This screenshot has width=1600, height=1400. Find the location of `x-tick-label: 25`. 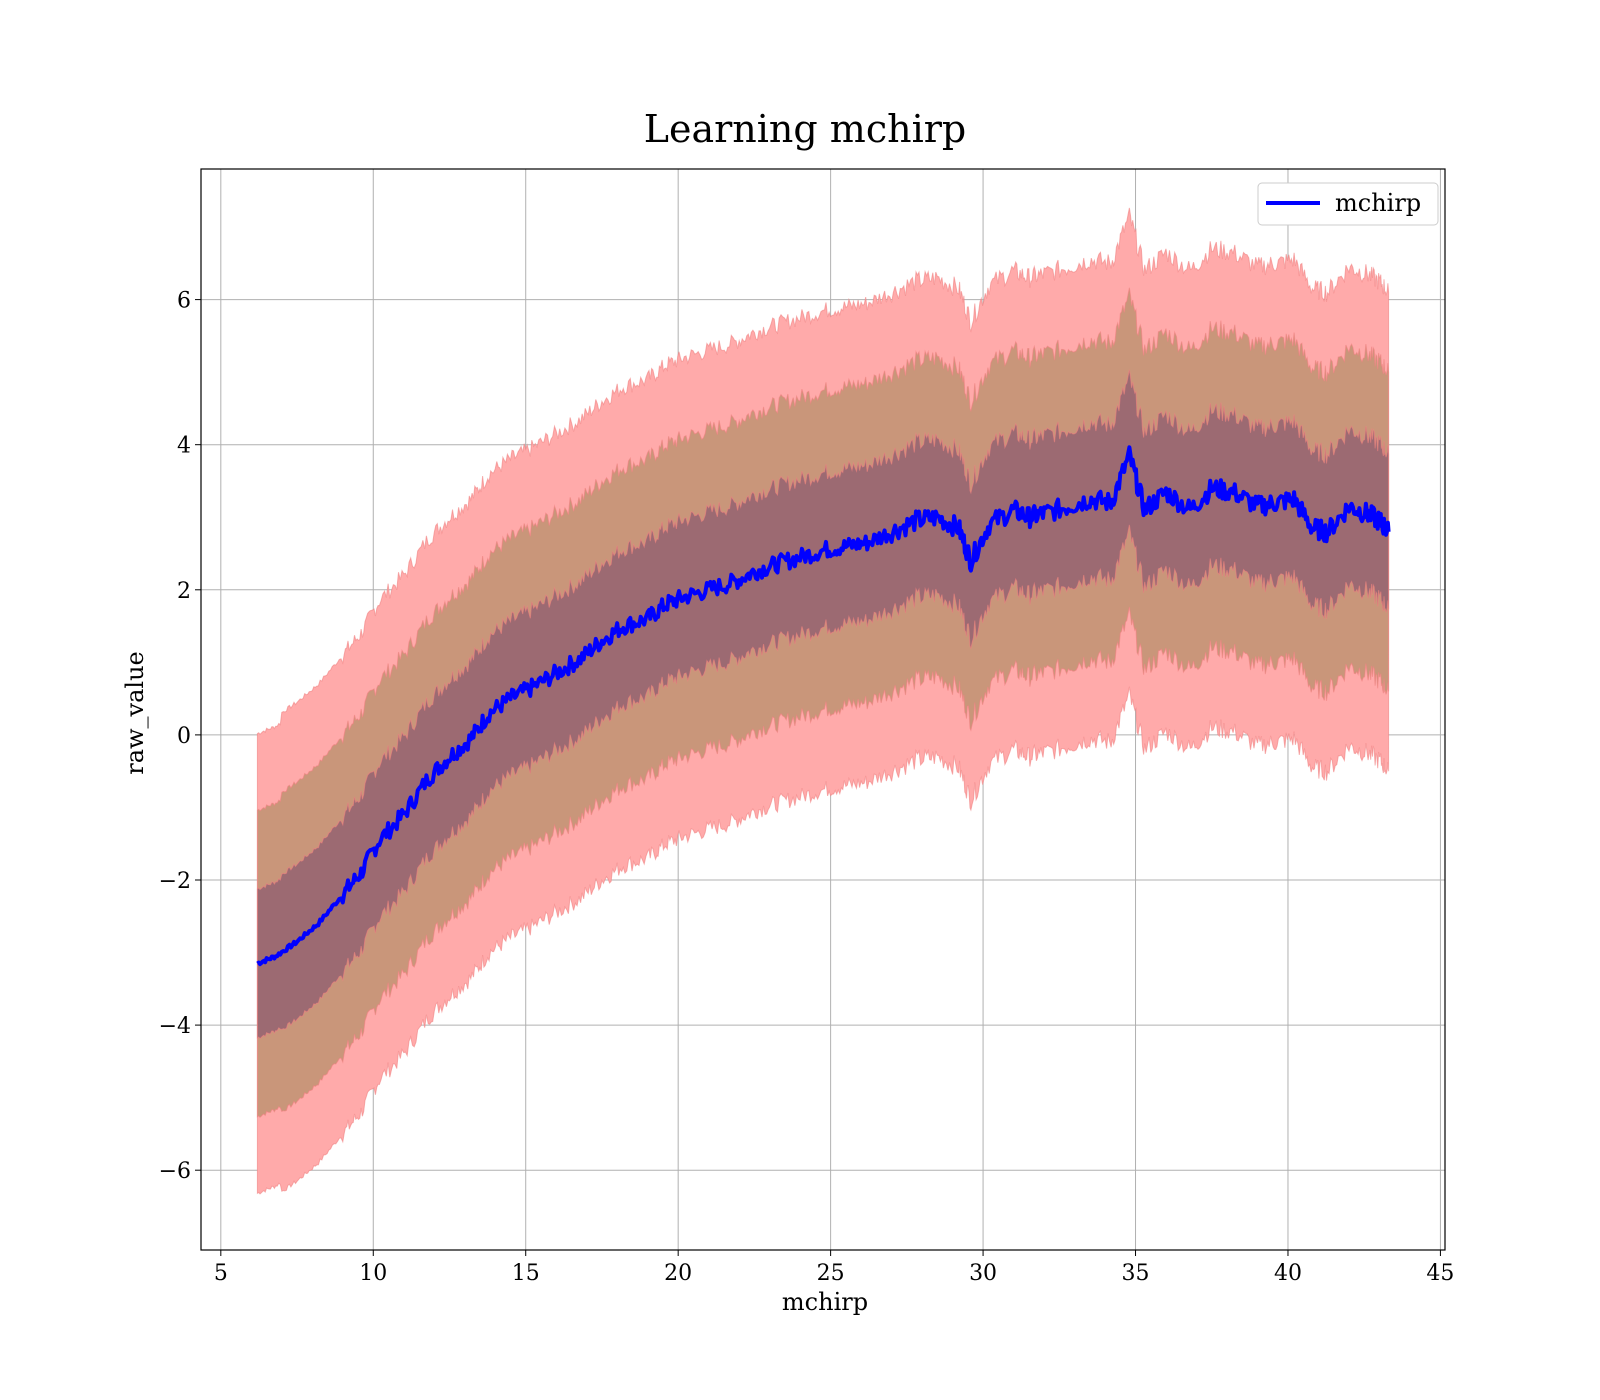

x-tick-label: 25 is located at coordinates (831, 1273).